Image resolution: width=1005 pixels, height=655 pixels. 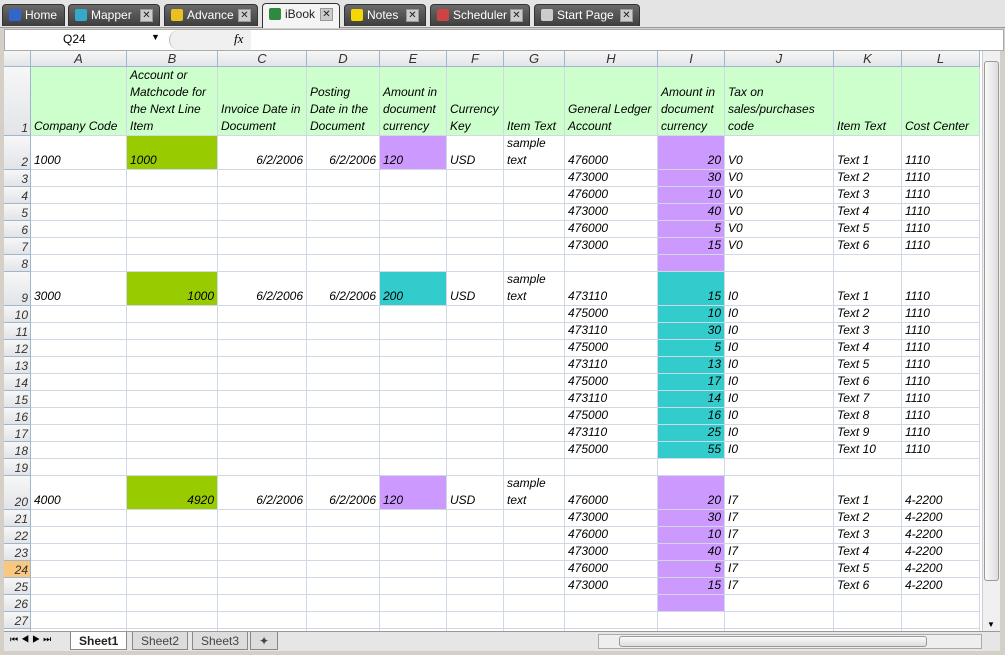 I want to click on scroll-down-icon: ▼, so click(x=991, y=624).